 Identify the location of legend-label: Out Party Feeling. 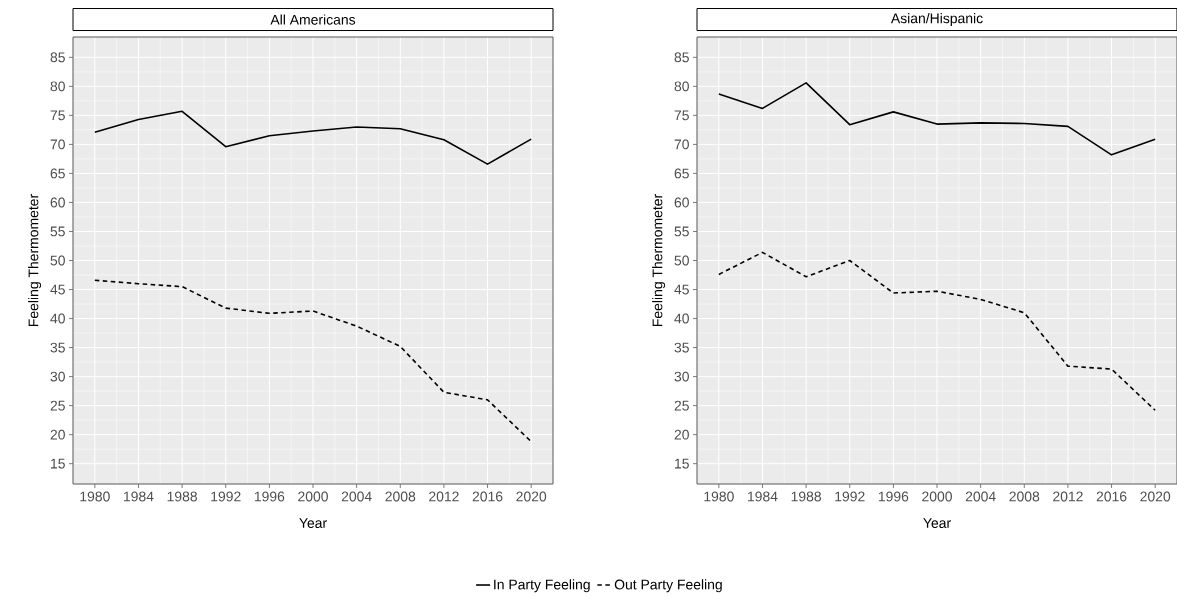
(668, 586).